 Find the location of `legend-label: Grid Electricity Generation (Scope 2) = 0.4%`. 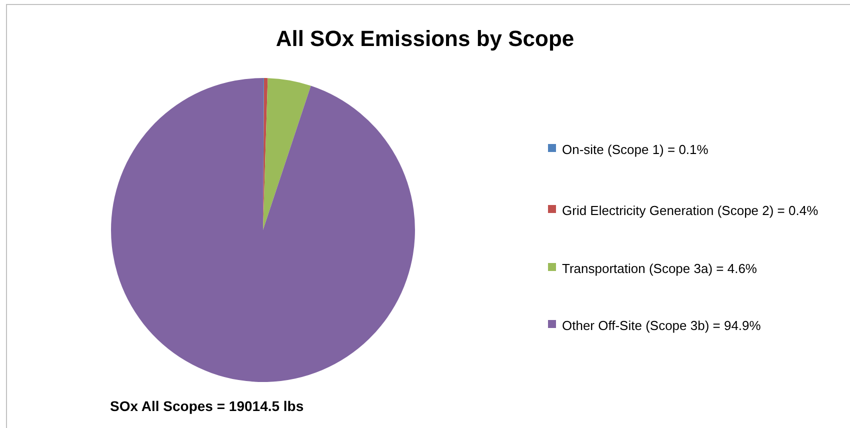

legend-label: Grid Electricity Generation (Scope 2) = 0.4% is located at coordinates (691, 211).